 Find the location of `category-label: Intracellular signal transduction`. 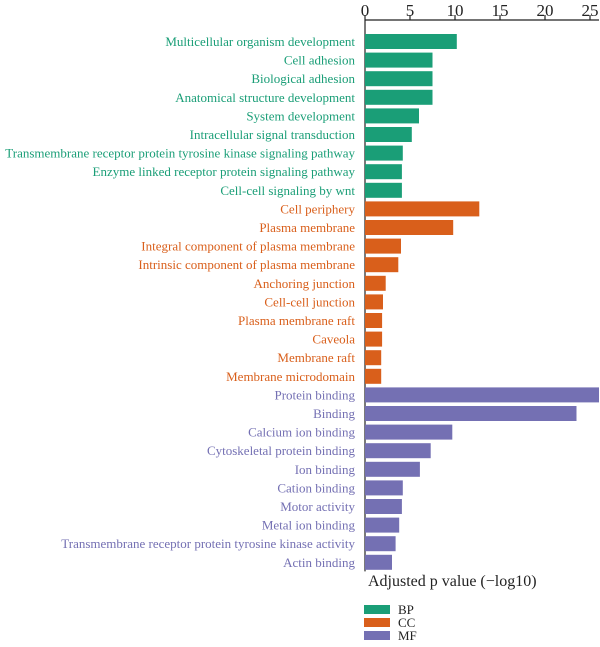

category-label: Intracellular signal transduction is located at coordinates (273, 134).